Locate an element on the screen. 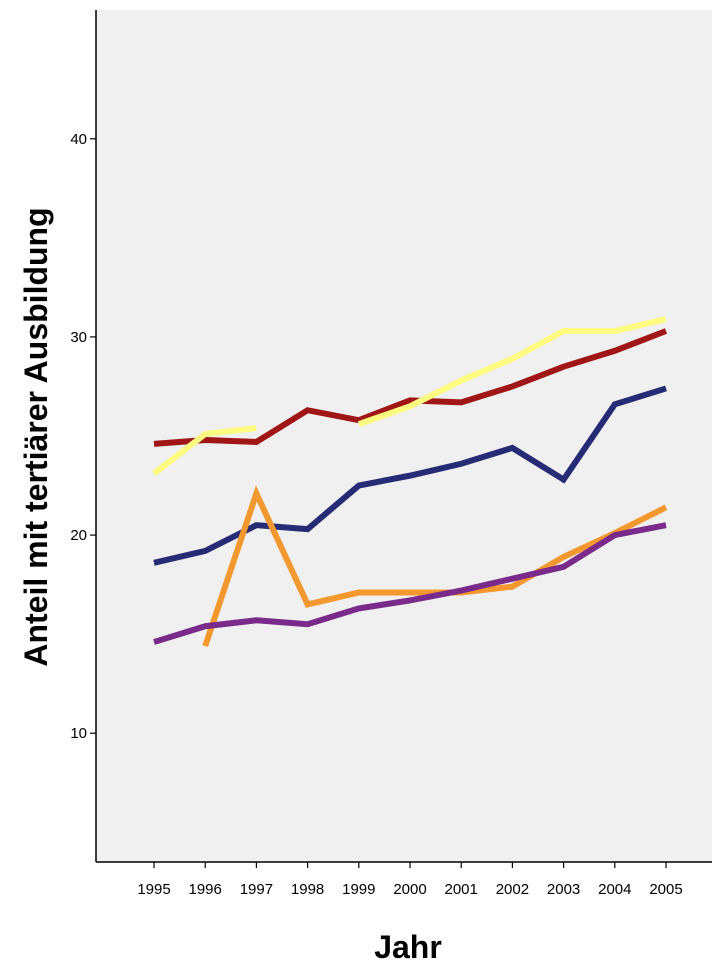 The width and height of the screenshot is (717, 962). x-tick-label: 2002 is located at coordinates (512, 889).